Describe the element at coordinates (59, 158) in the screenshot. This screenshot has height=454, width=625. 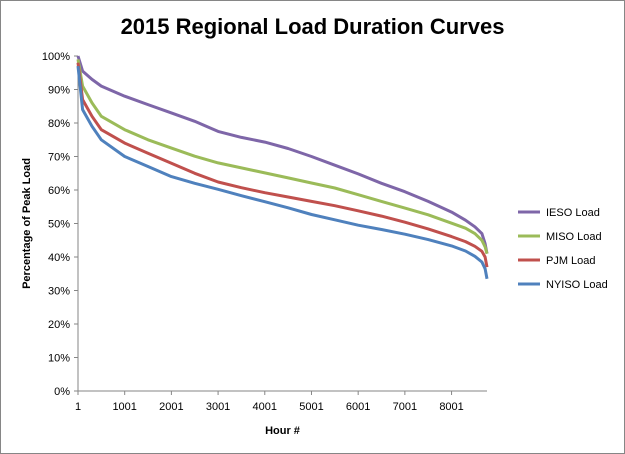
I see `y-tick-label: 70%` at that location.